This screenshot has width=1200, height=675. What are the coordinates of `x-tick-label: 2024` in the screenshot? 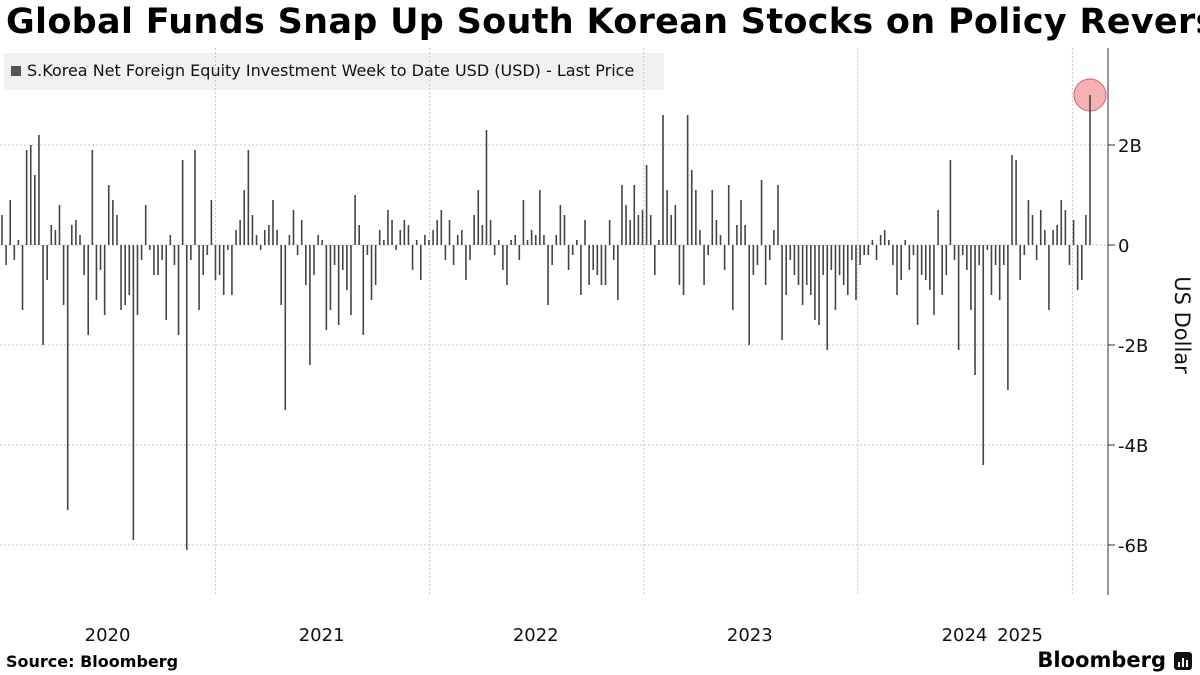 It's located at (965, 635).